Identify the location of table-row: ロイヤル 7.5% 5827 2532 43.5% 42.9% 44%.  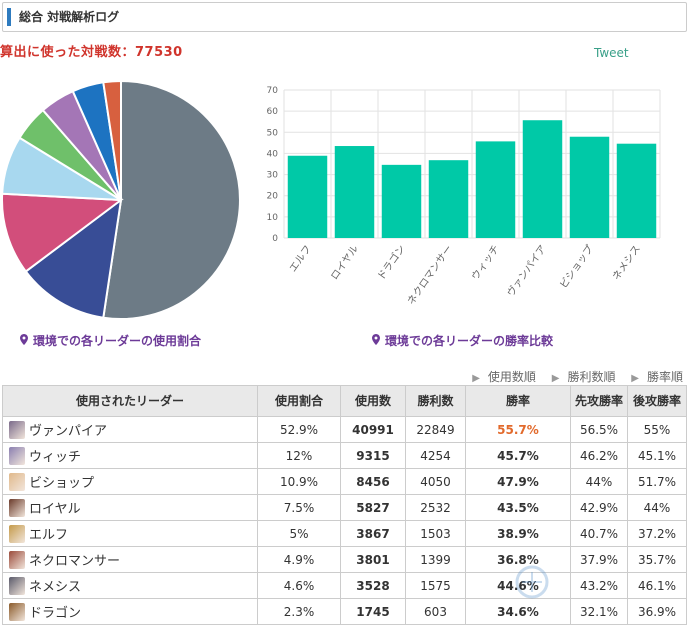
(344, 507).